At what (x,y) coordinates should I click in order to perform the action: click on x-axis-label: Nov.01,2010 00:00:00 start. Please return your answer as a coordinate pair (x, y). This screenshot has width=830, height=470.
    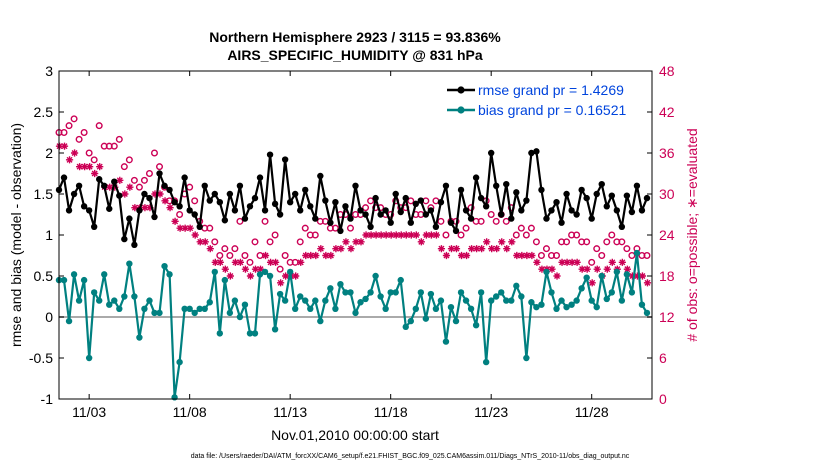
    Looking at the image, I should click on (355, 435).